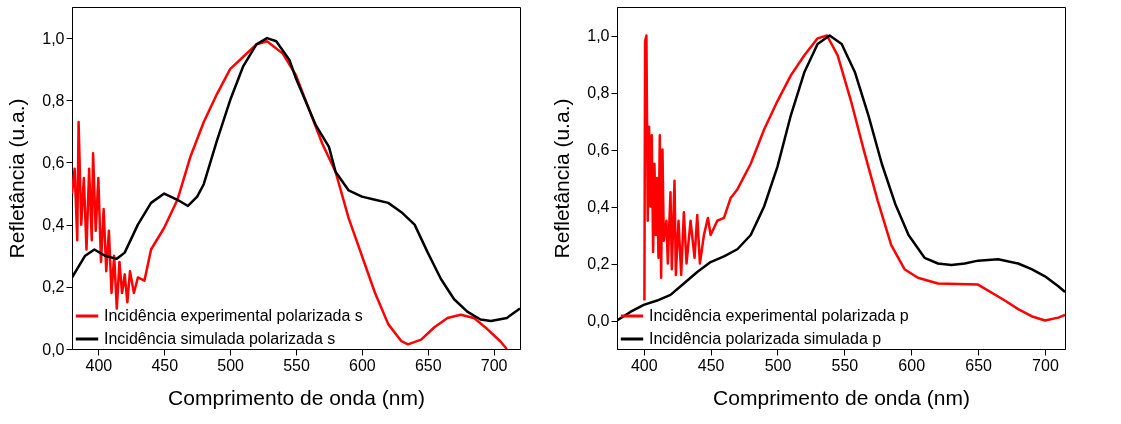 The image size is (1121, 424). I want to click on legend-label: Incidência experimental polarizada p, so click(779, 315).